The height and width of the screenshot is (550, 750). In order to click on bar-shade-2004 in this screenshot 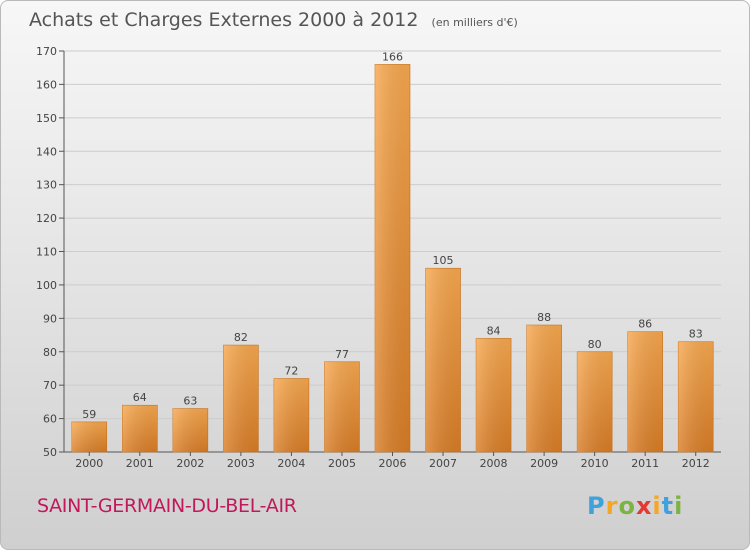, I will do `click(291, 415)`.